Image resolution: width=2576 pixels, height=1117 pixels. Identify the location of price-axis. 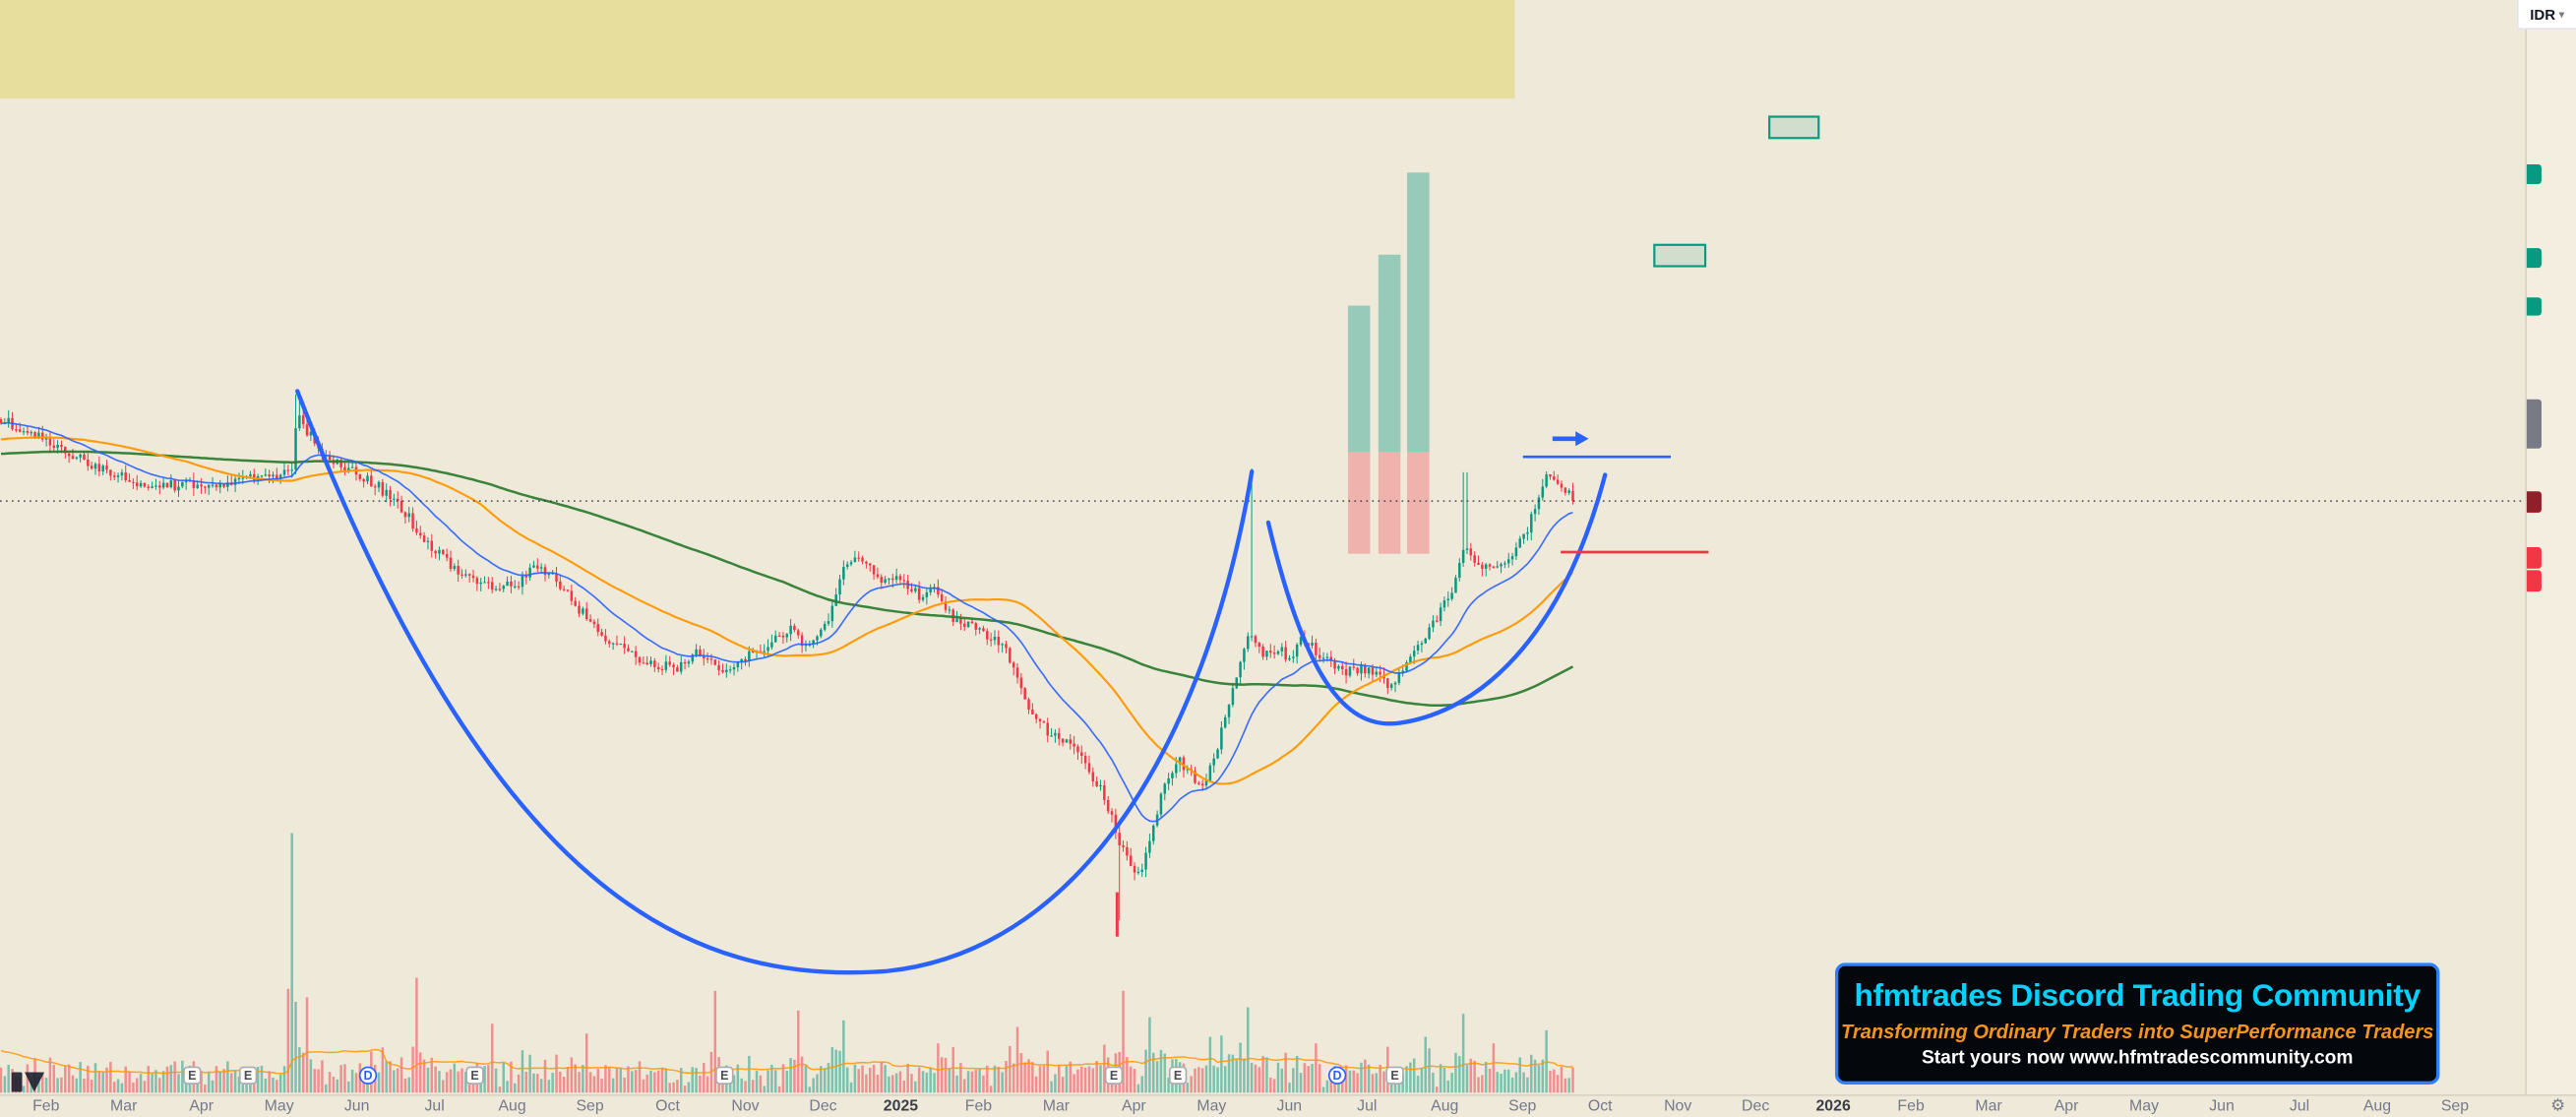
(2550, 547).